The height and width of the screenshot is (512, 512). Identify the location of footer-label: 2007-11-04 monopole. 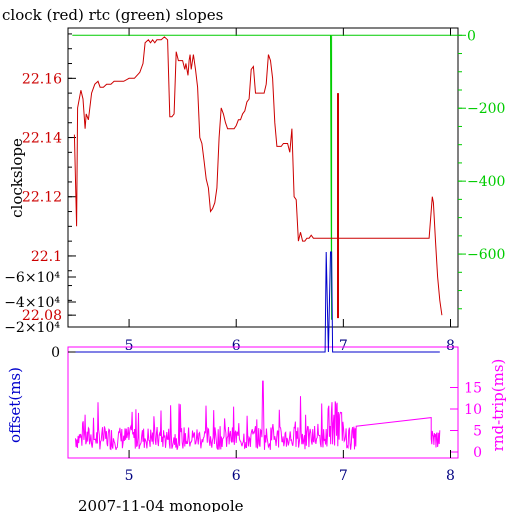
(161, 504).